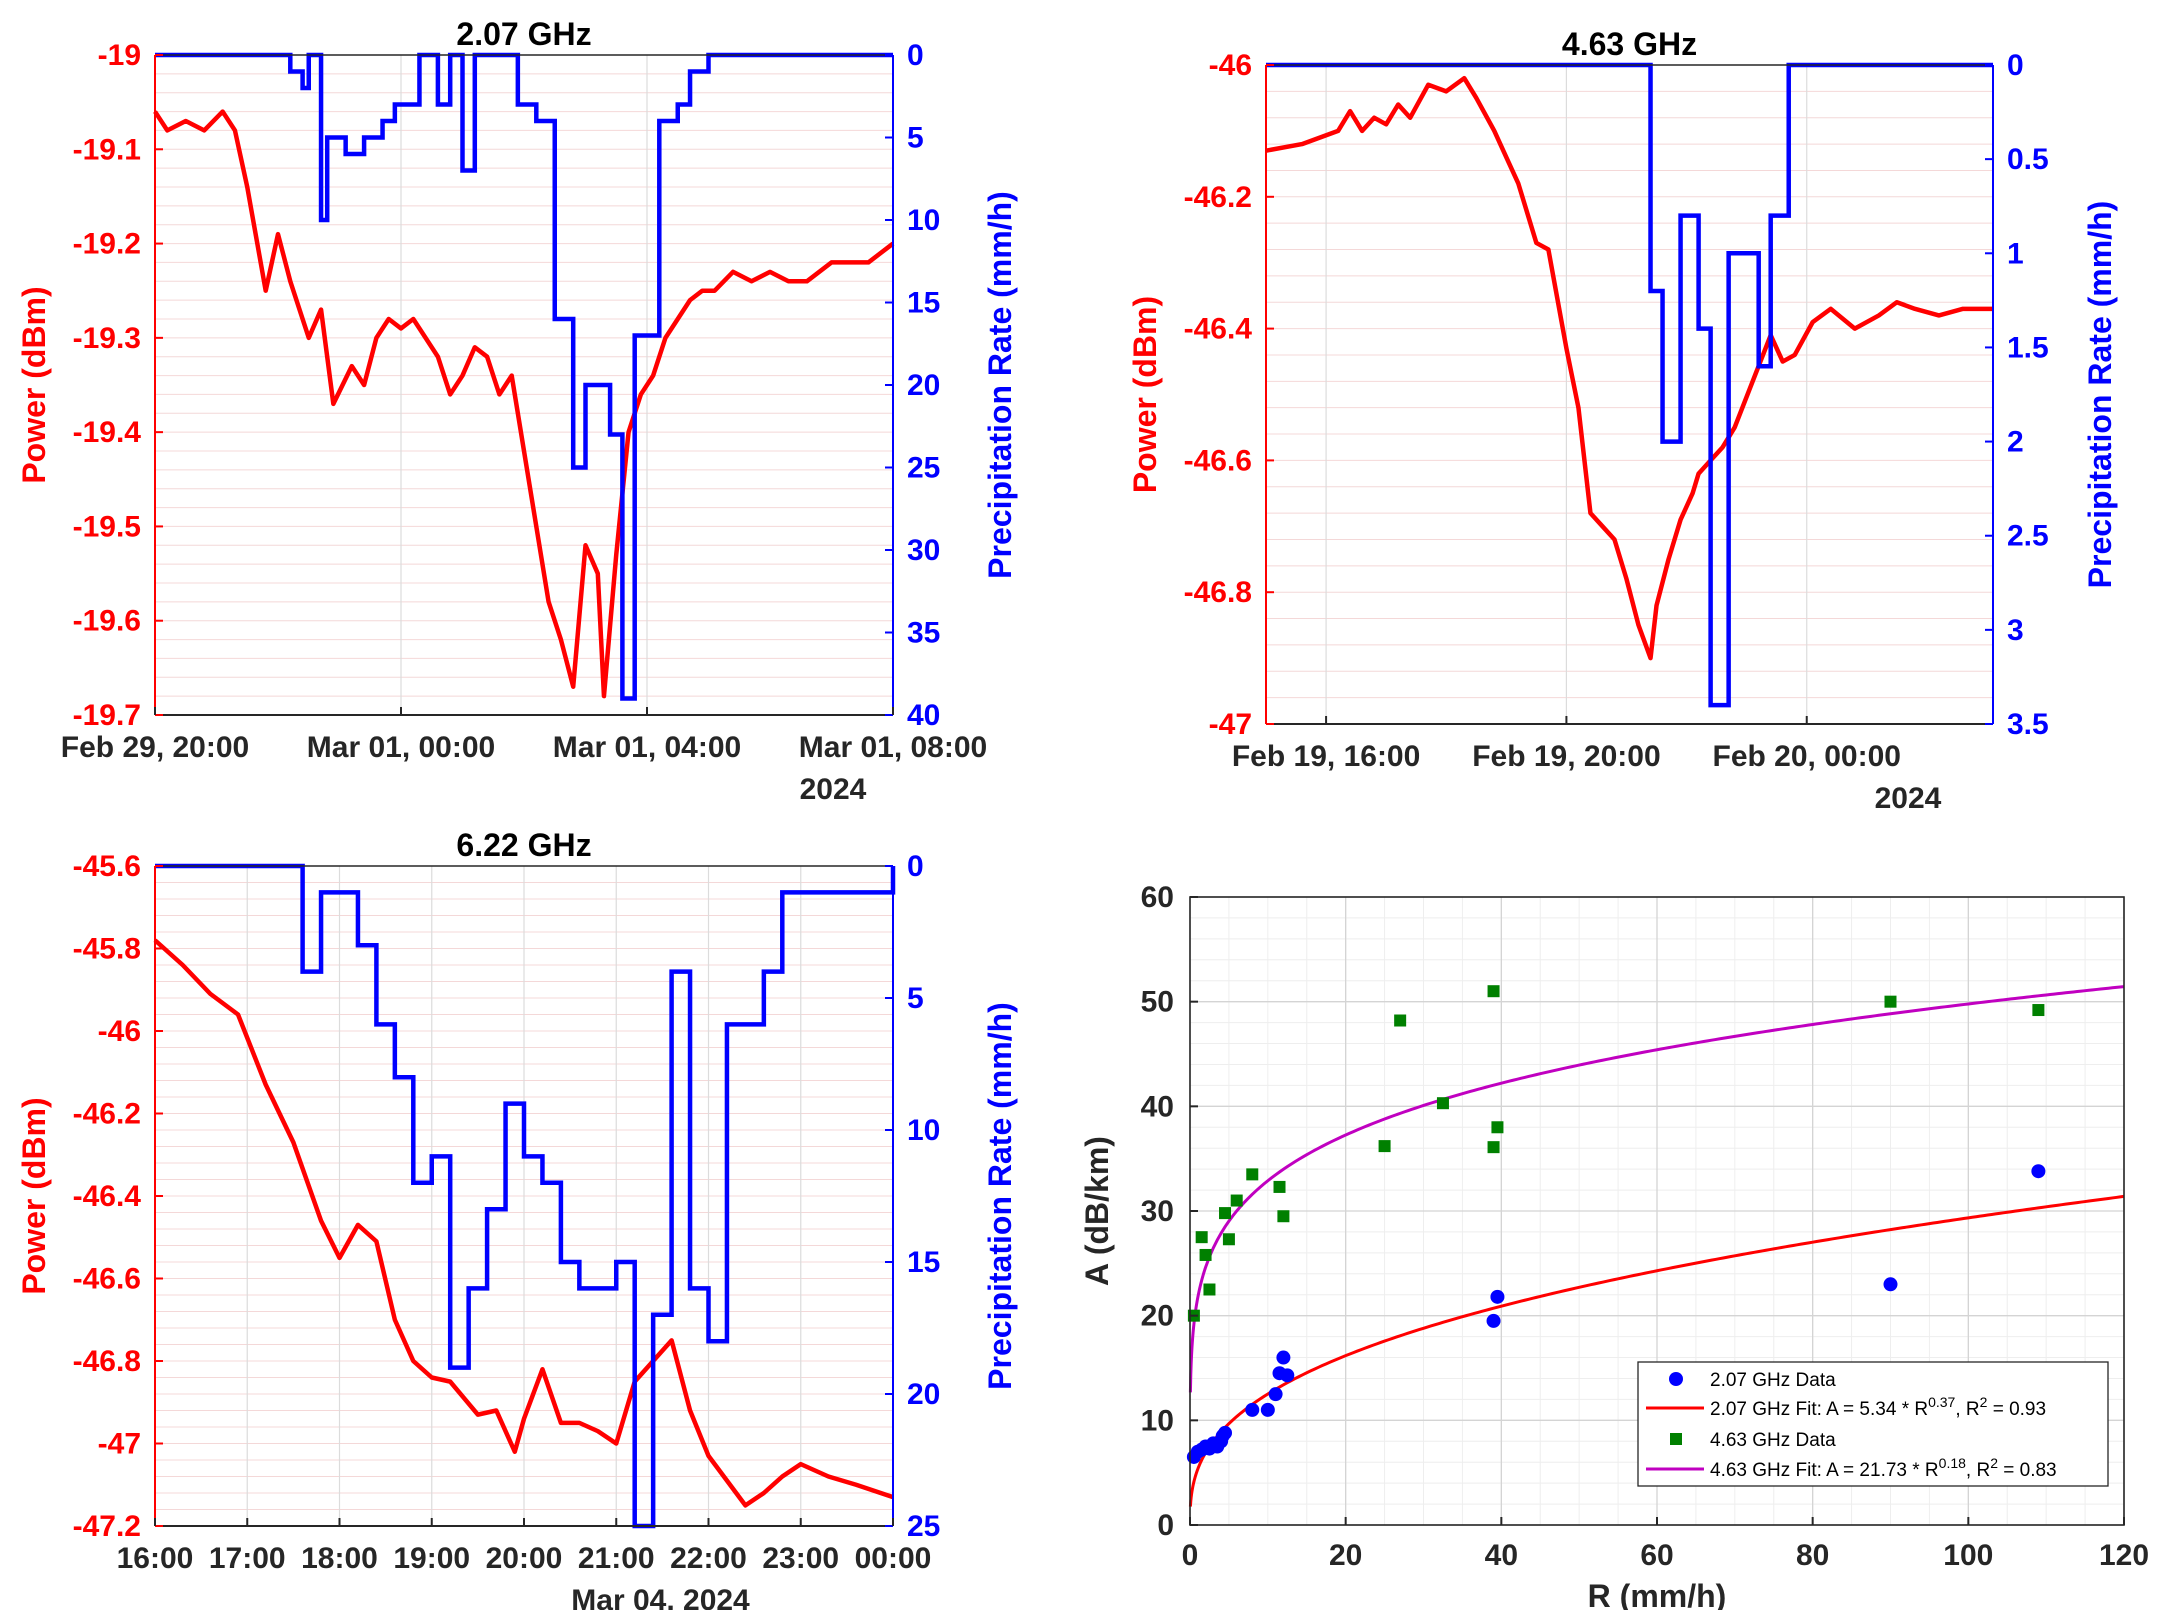 The image size is (2162, 1610). What do you see at coordinates (1157, 1420) in the screenshot?
I see `y-tick-label: 10` at bounding box center [1157, 1420].